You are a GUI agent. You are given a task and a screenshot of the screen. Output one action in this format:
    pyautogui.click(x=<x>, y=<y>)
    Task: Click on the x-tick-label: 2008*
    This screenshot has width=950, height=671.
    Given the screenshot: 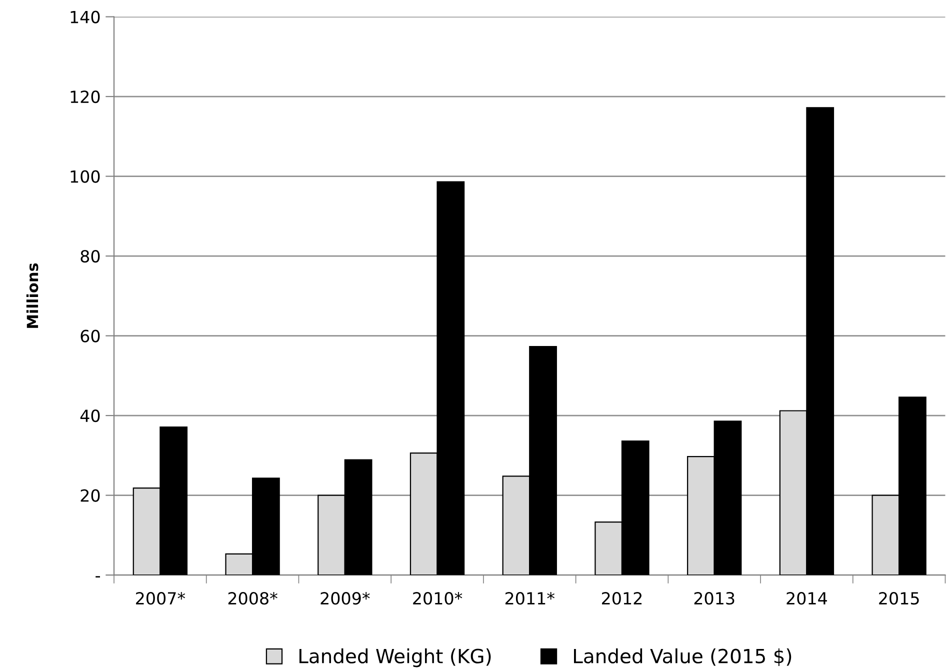 What is the action you would take?
    pyautogui.click(x=253, y=598)
    